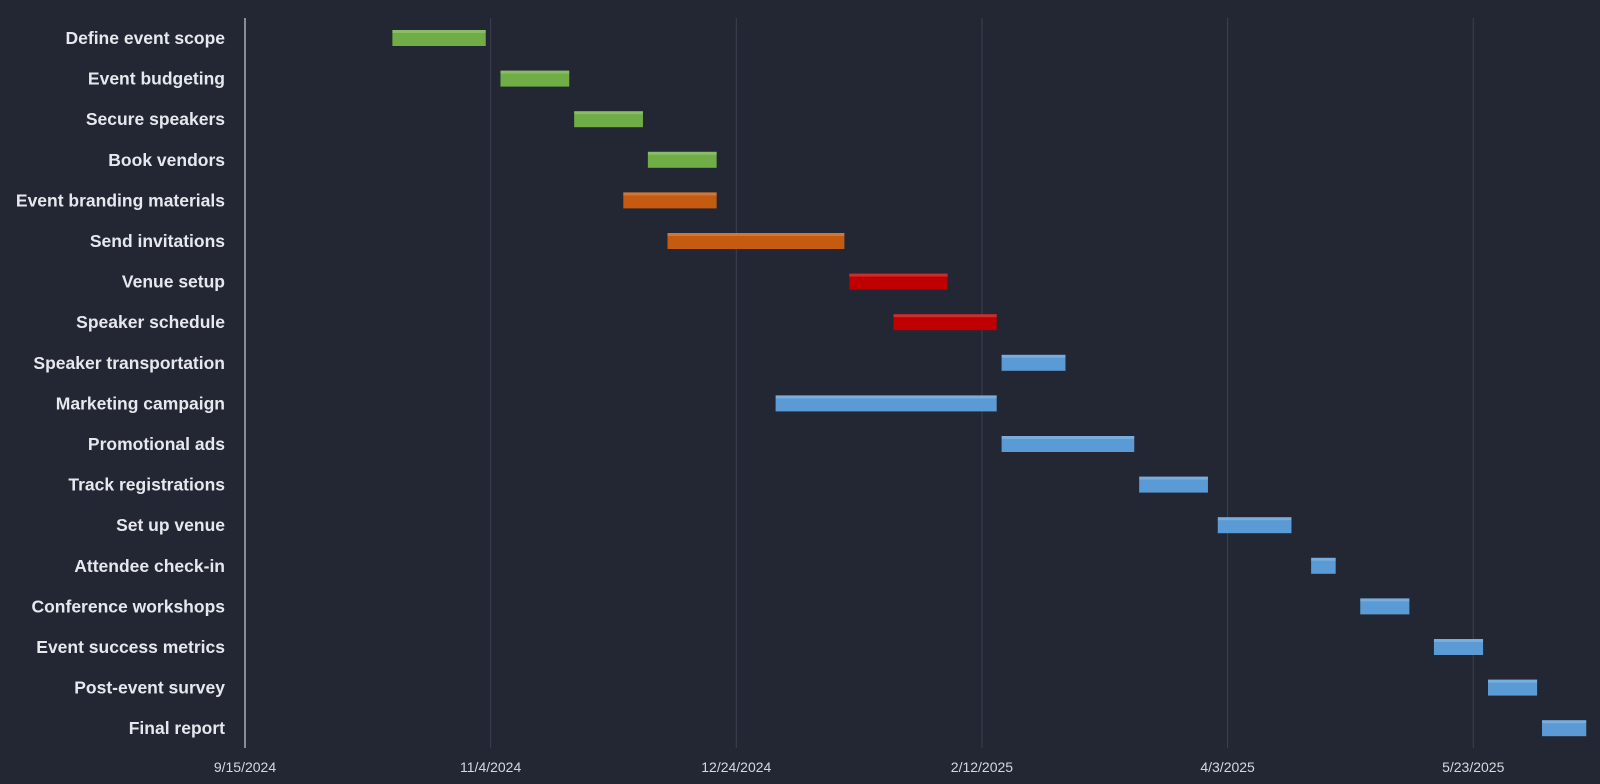  Describe the element at coordinates (149, 688) in the screenshot. I see `task-label: Post-event survey` at that location.